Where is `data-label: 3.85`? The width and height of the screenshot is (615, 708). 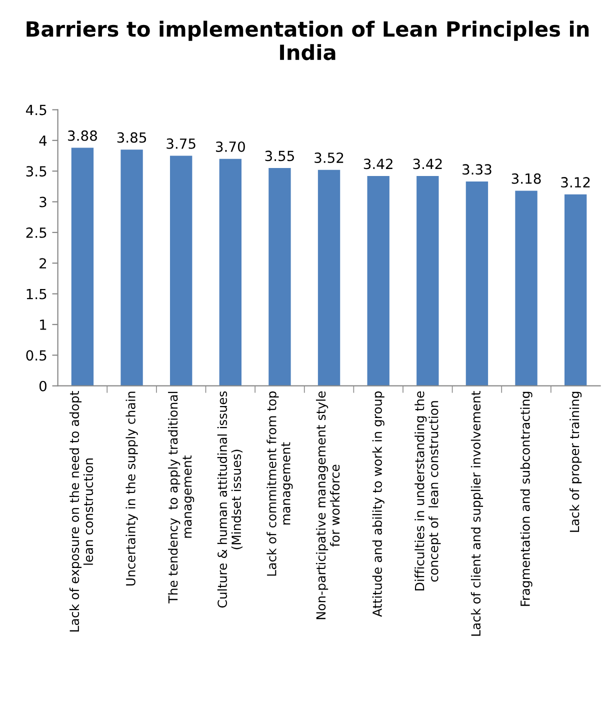
data-label: 3.85 is located at coordinates (131, 137).